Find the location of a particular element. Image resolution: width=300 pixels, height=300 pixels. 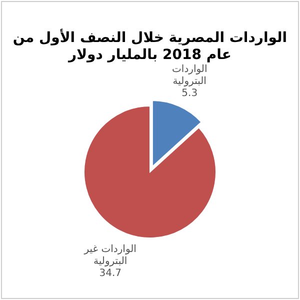

slice-label: الواردات البترولية is located at coordinates (189, 76).